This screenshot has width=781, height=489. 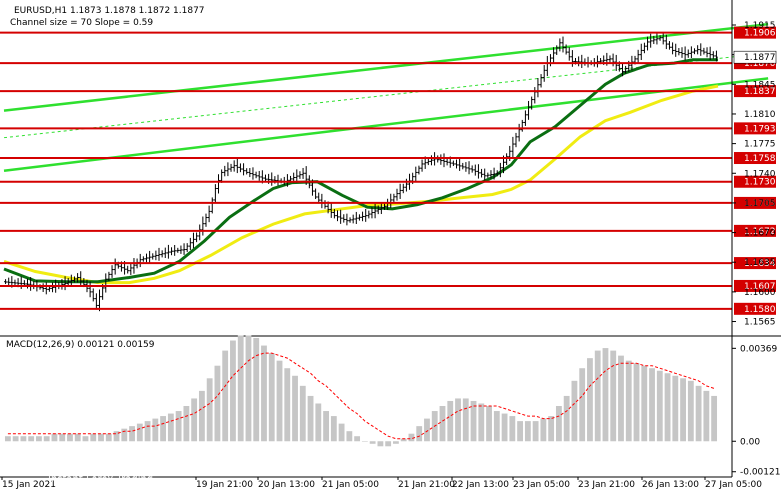 I want to click on level-label-1.1730: 1.1730, so click(x=760, y=183).